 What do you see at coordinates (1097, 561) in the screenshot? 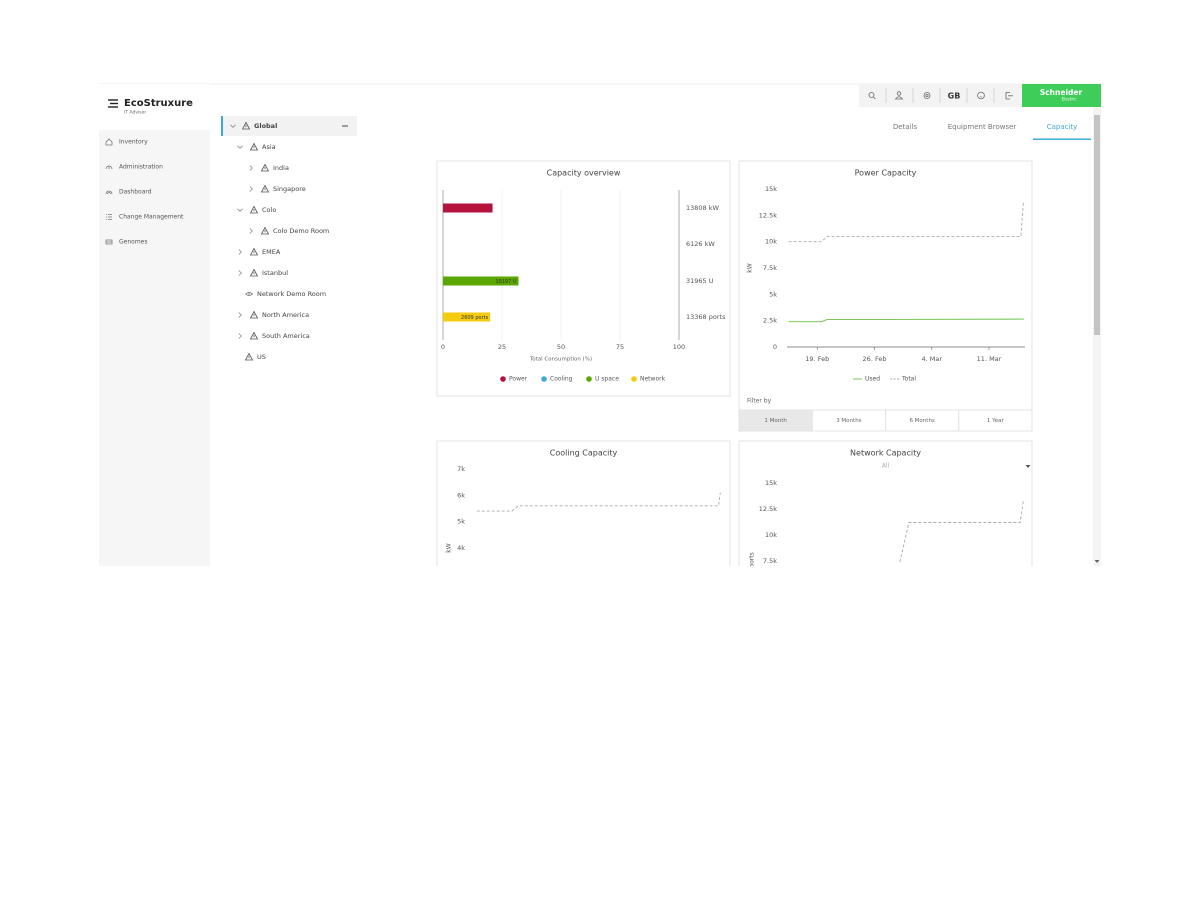
I see `scroll-down` at bounding box center [1097, 561].